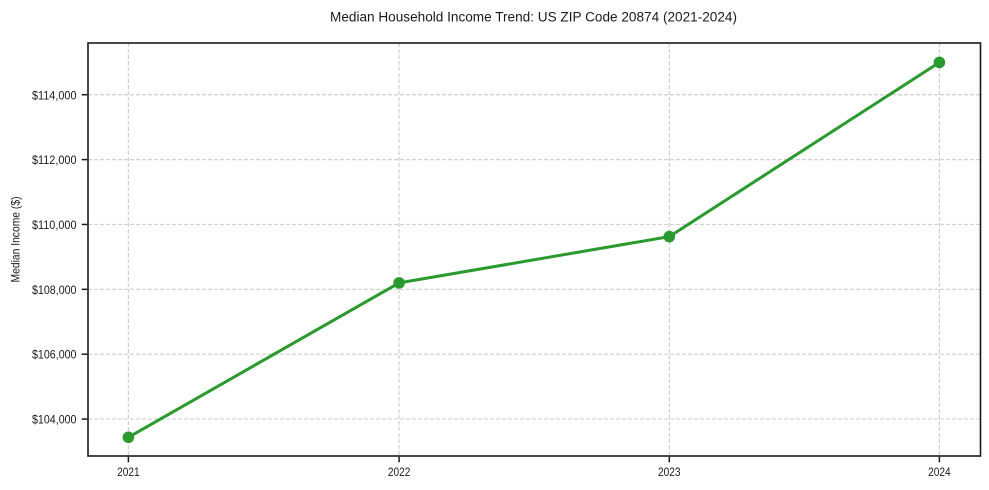  Describe the element at coordinates (54, 355) in the screenshot. I see `svg-text: $106,000` at that location.